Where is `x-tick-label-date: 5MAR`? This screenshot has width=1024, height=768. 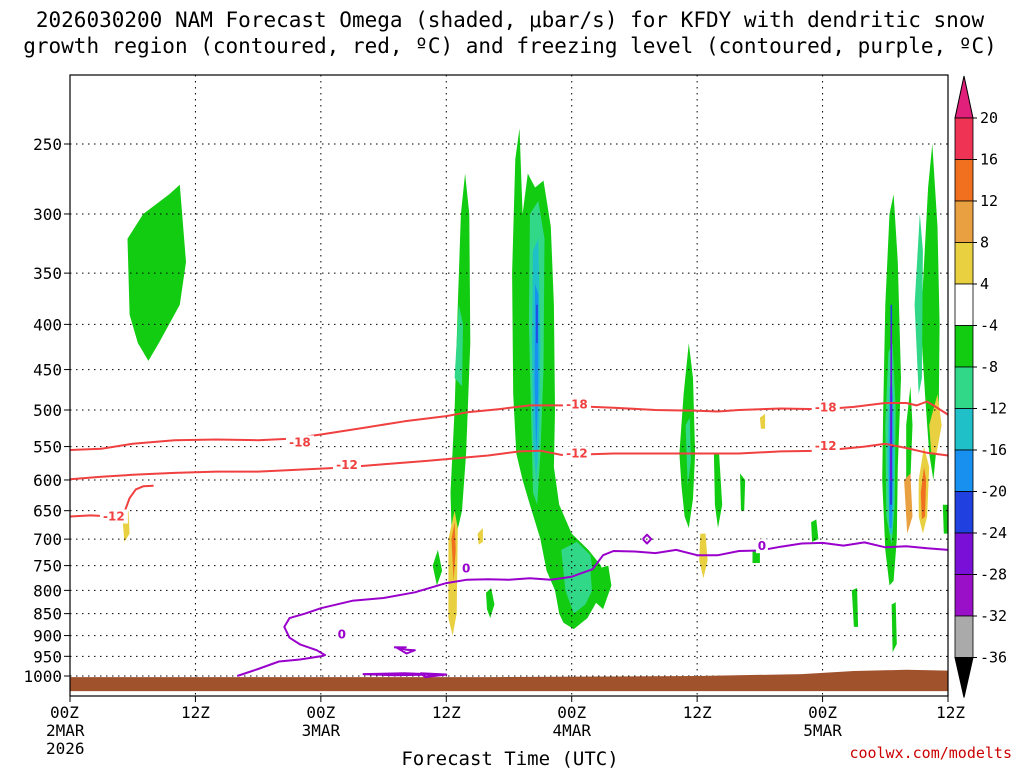
x-tick-label-date: 5MAR is located at coordinates (822, 730).